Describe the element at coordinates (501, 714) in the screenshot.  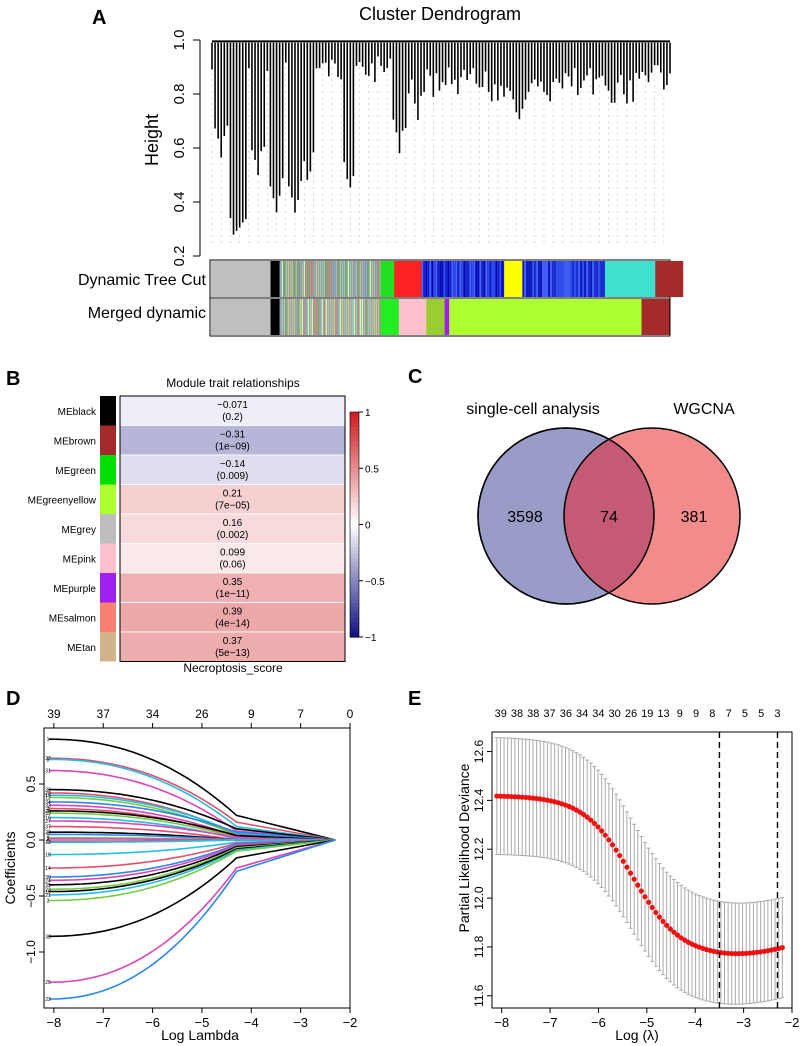
I see `cv-top-label: 39` at that location.